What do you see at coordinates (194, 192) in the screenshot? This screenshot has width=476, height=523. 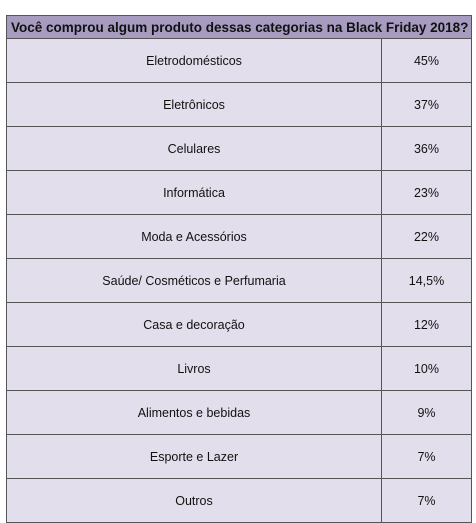 I see `category-cell: Informática` at bounding box center [194, 192].